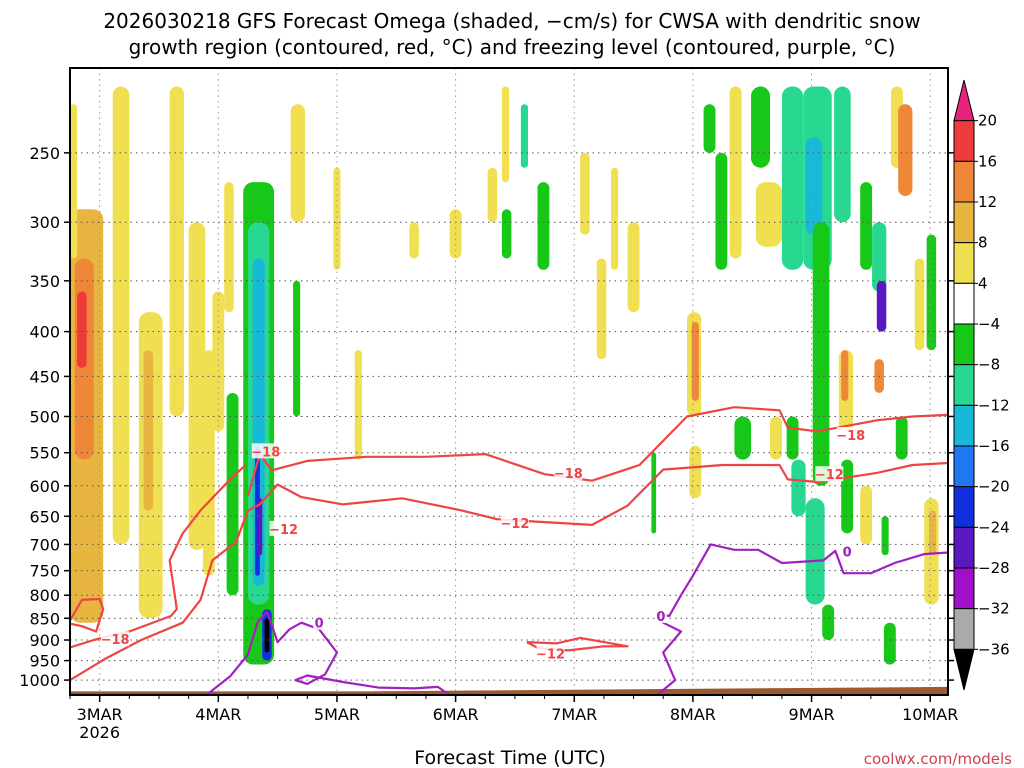 This screenshot has width=1024, height=768. What do you see at coordinates (989, 365) in the screenshot?
I see `colorbar-label: −8` at bounding box center [989, 365].